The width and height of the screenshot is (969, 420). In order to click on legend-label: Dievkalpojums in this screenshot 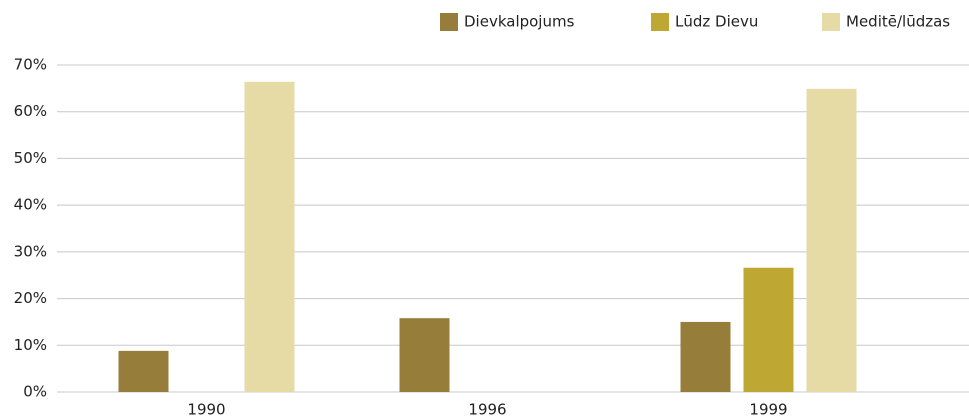, I will do `click(519, 22)`.